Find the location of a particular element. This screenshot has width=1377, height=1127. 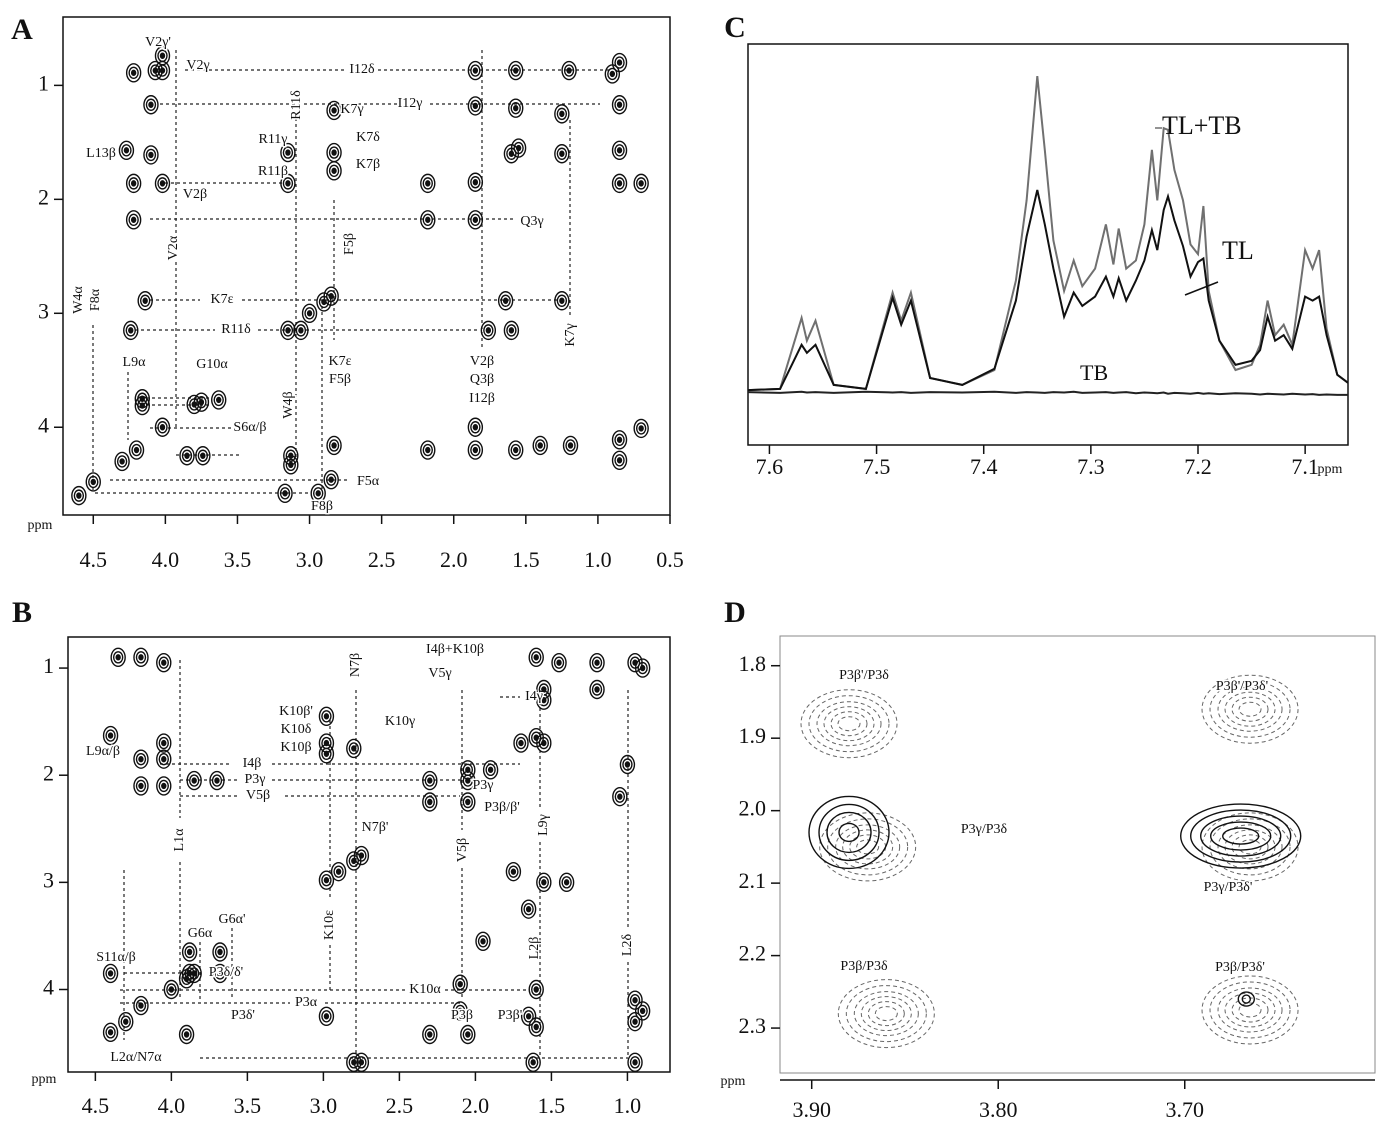

peak-label: G6α' is located at coordinates (232, 919).